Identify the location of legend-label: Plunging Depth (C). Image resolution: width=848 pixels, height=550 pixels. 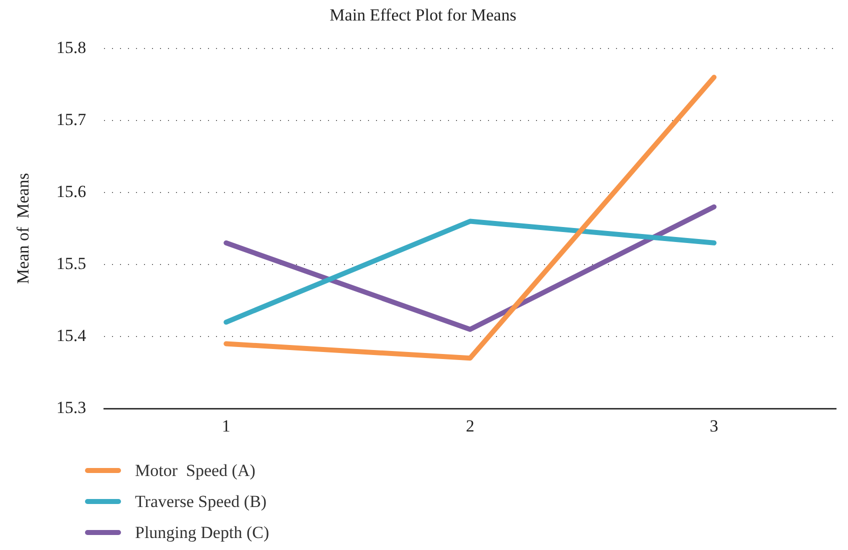
(202, 532).